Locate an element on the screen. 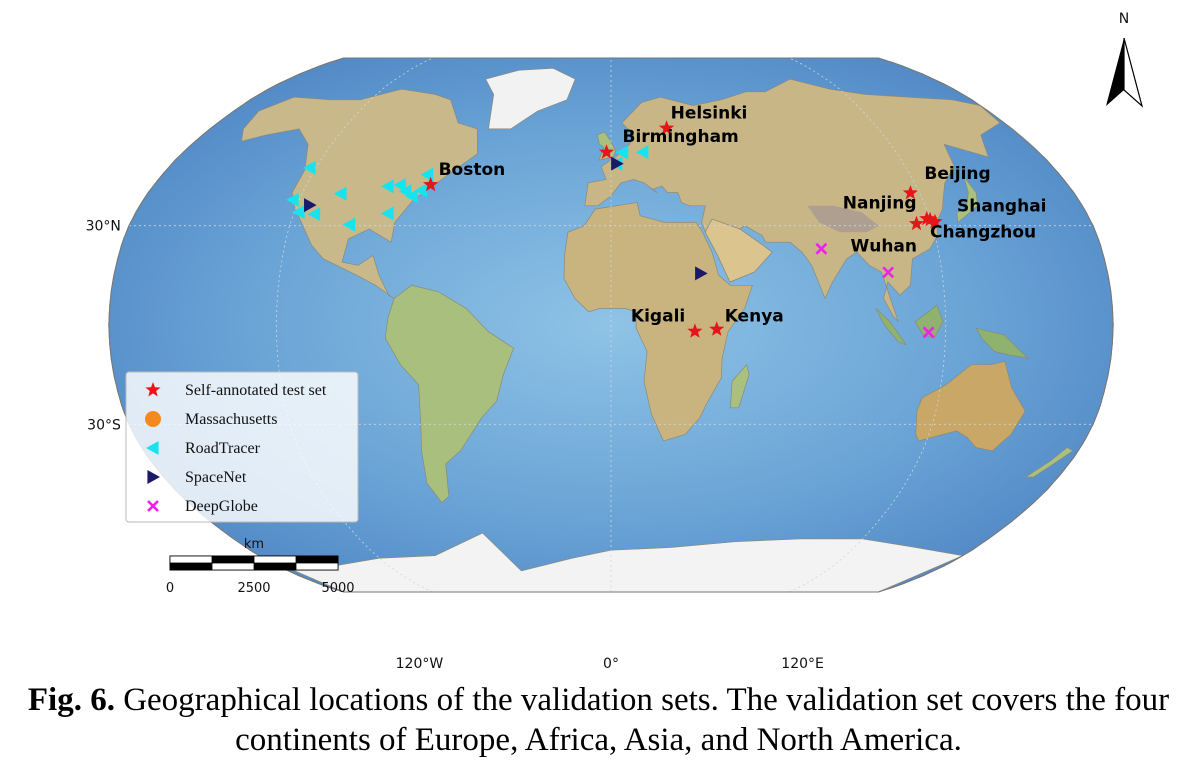 This screenshot has width=1197, height=772. land-greenland is located at coordinates (530, 98).